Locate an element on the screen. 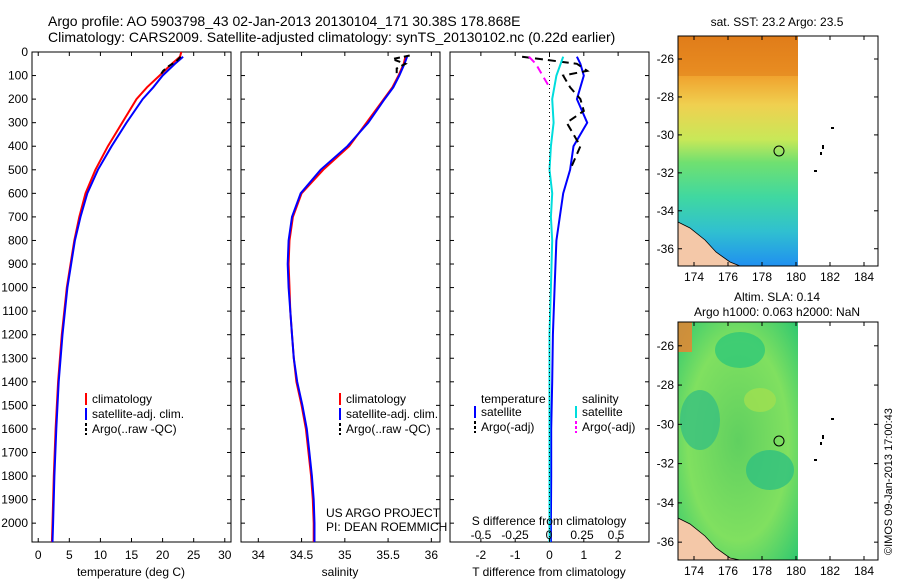 This screenshot has width=900, height=580. s-tick: -0.25 is located at coordinates (515, 535).